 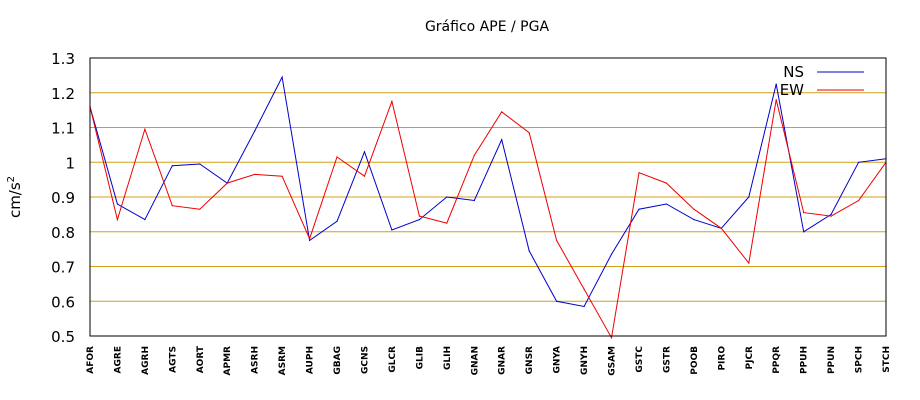 What do you see at coordinates (15, 200) in the screenshot?
I see `y-axis-label-unit: cm/s` at bounding box center [15, 200].